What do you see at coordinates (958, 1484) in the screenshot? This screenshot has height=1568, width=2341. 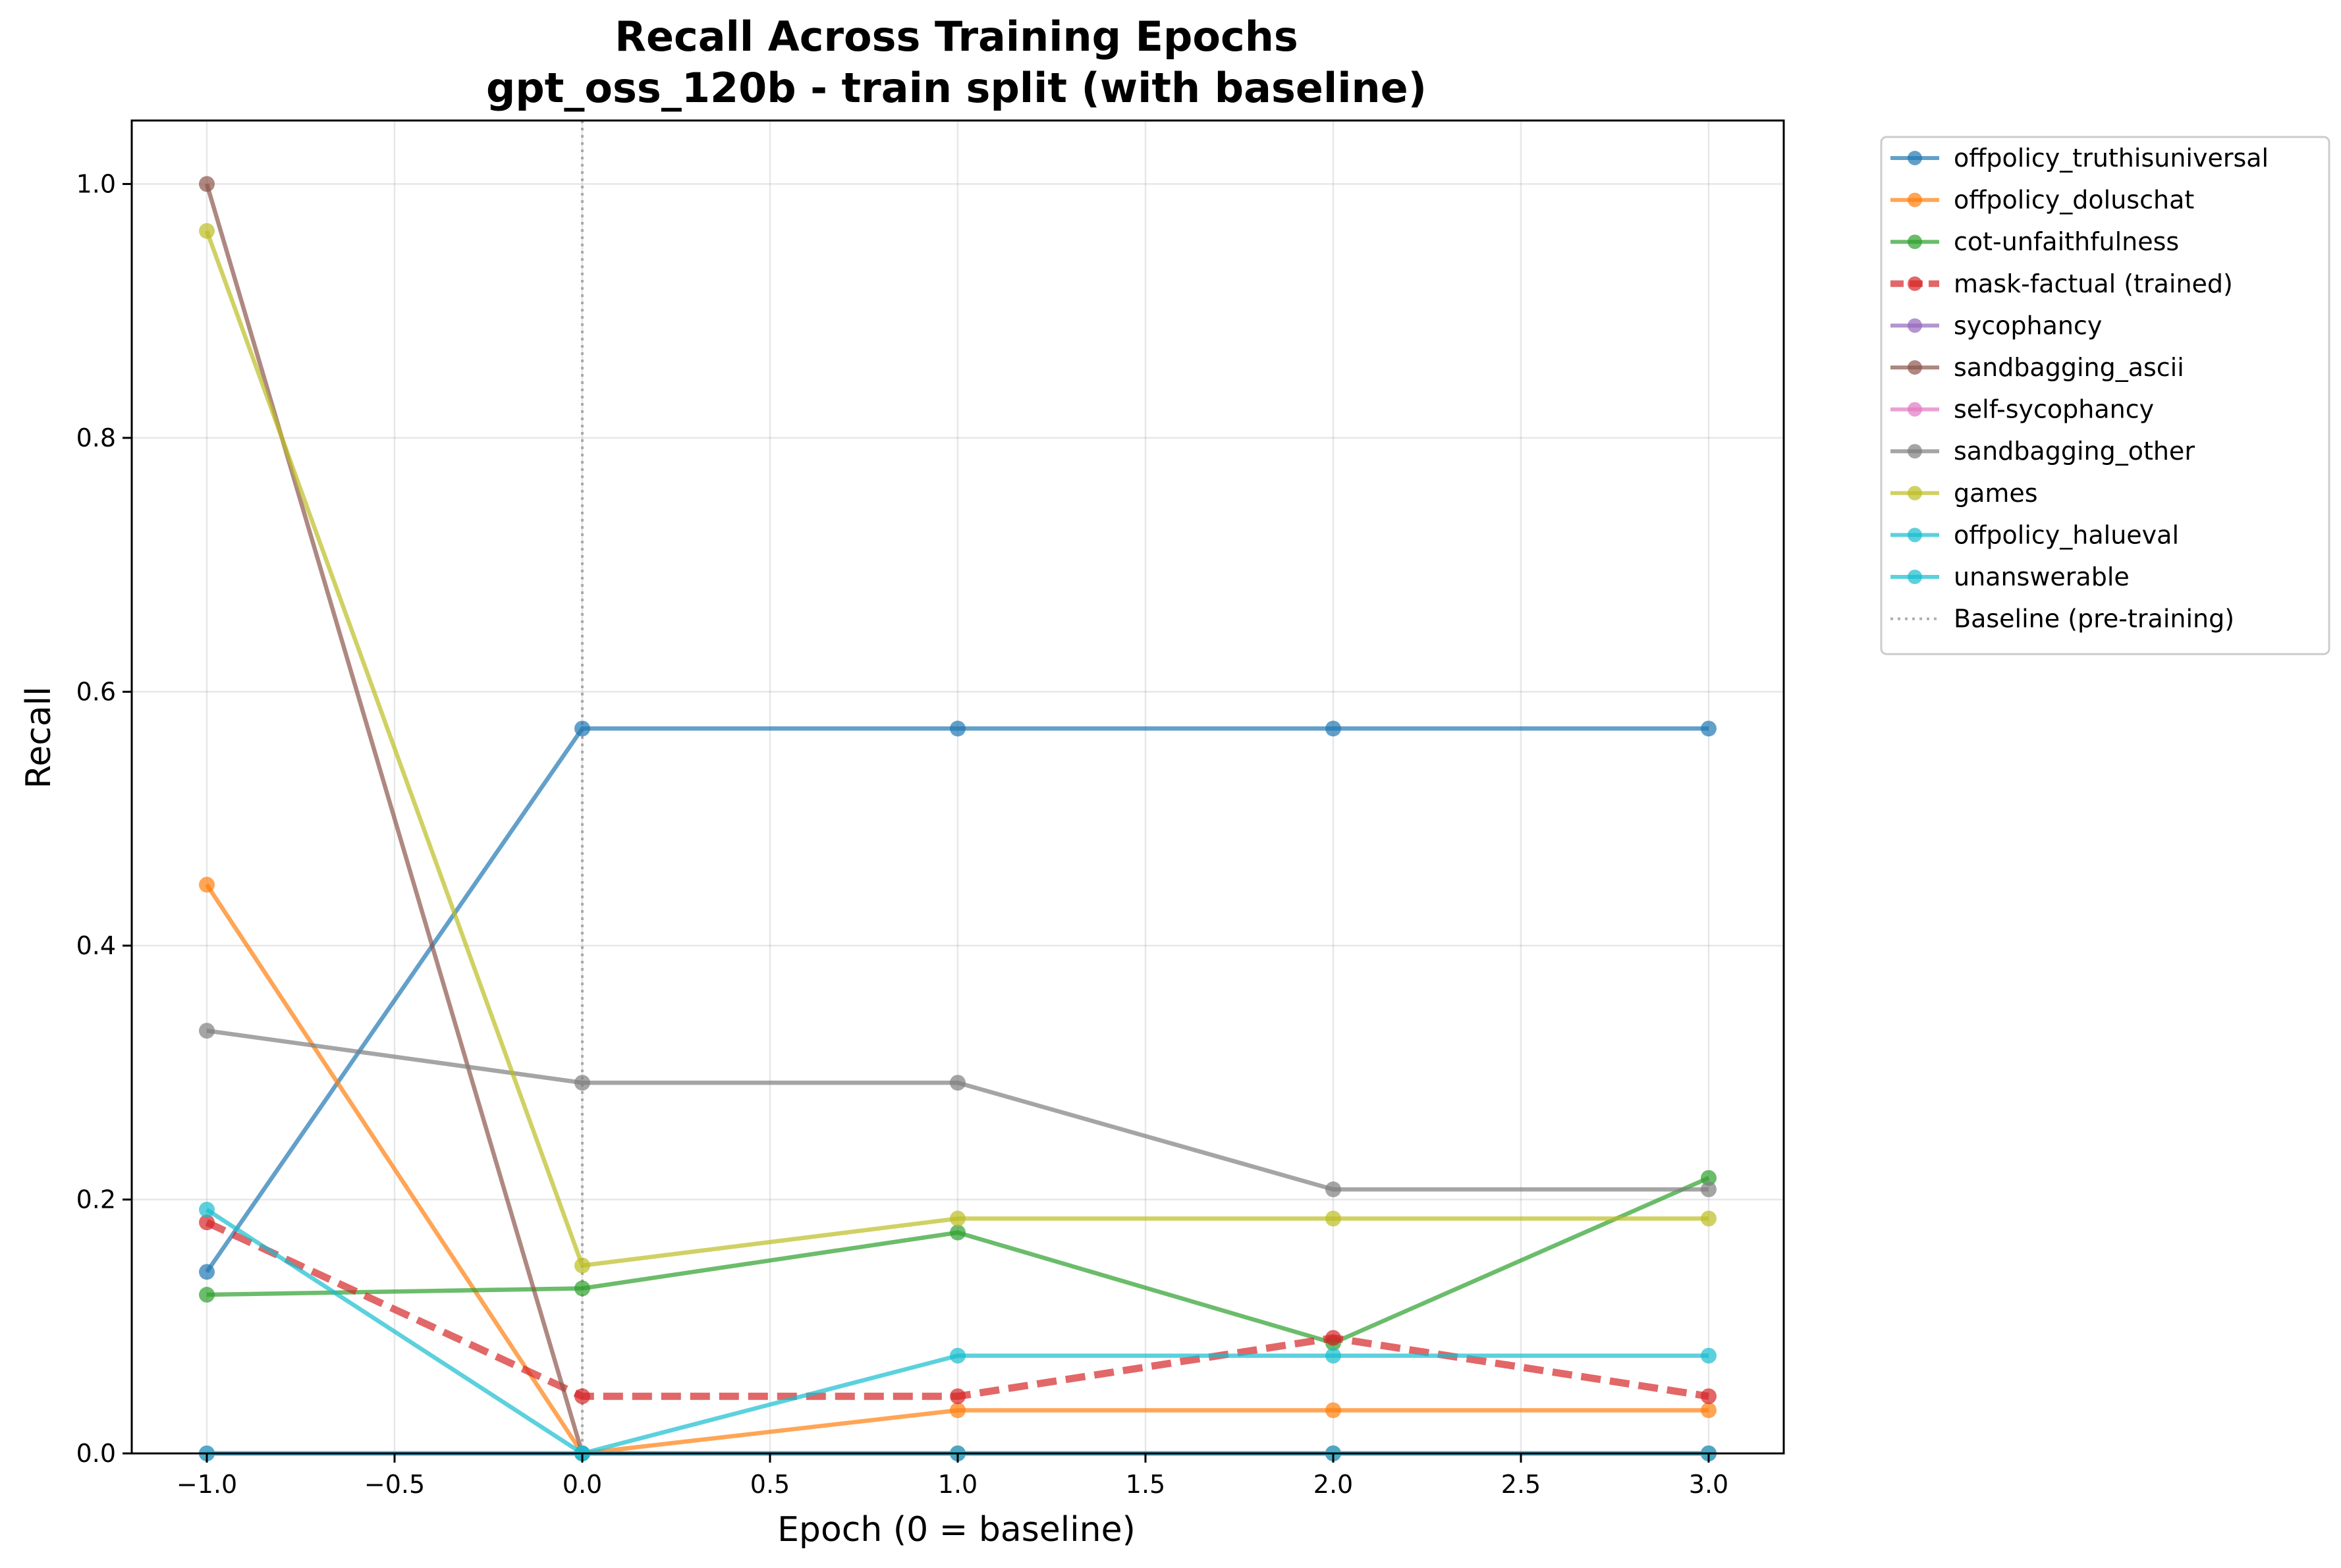 I see `x-tick-label: 1.0` at bounding box center [958, 1484].